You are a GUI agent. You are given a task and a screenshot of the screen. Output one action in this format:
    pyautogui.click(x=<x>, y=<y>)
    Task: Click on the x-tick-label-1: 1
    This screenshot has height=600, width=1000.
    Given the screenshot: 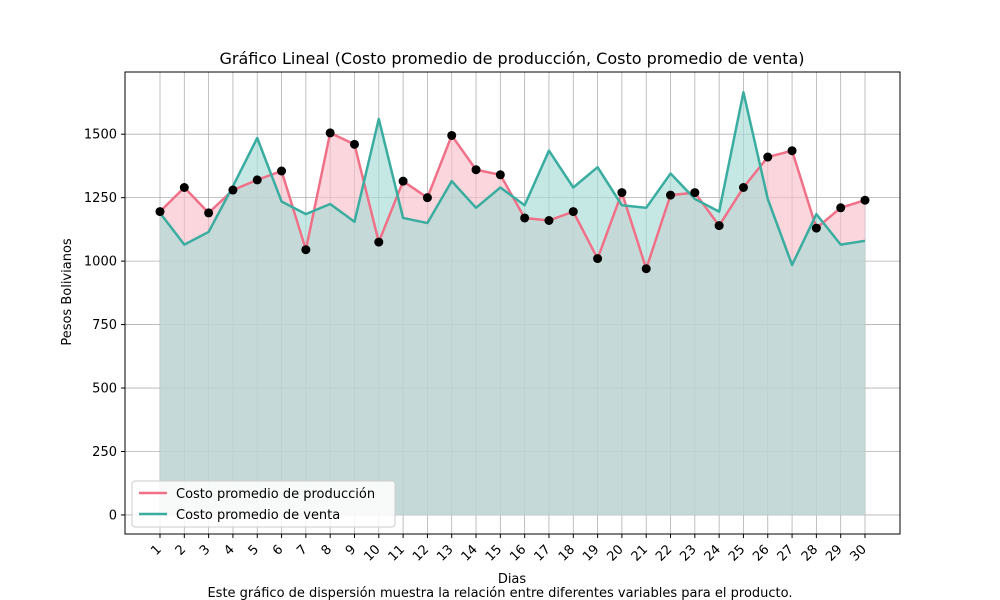 What is the action you would take?
    pyautogui.click(x=156, y=550)
    